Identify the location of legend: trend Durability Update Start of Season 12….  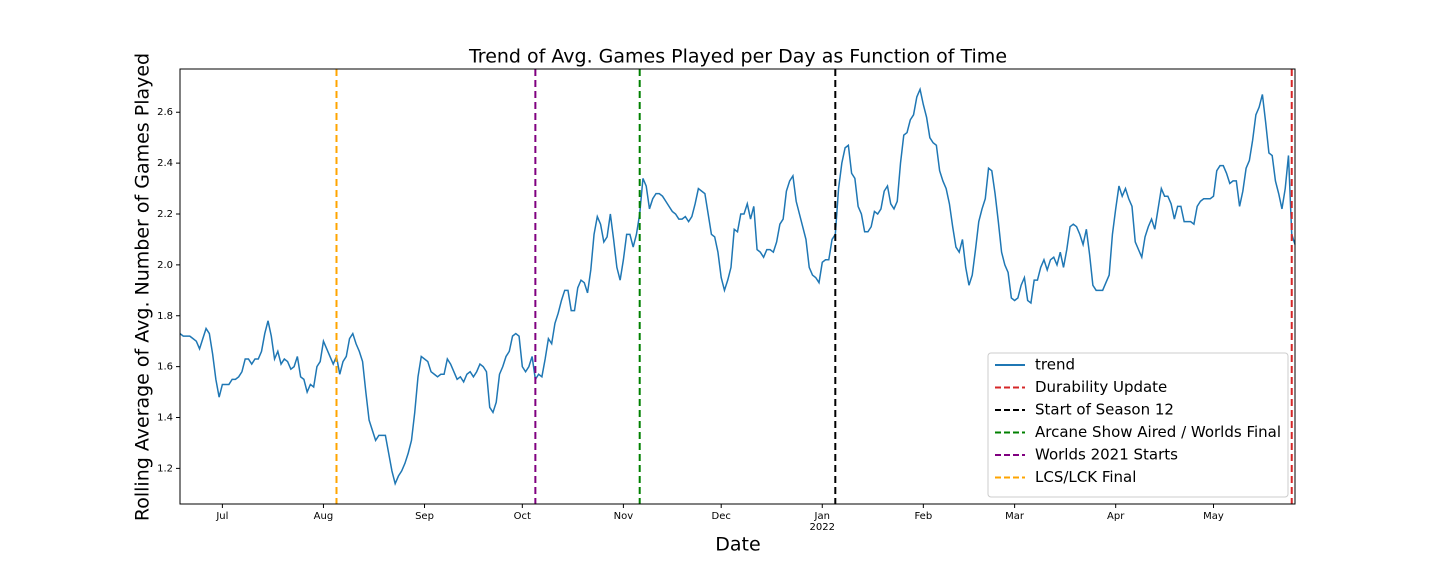
(1138, 425).